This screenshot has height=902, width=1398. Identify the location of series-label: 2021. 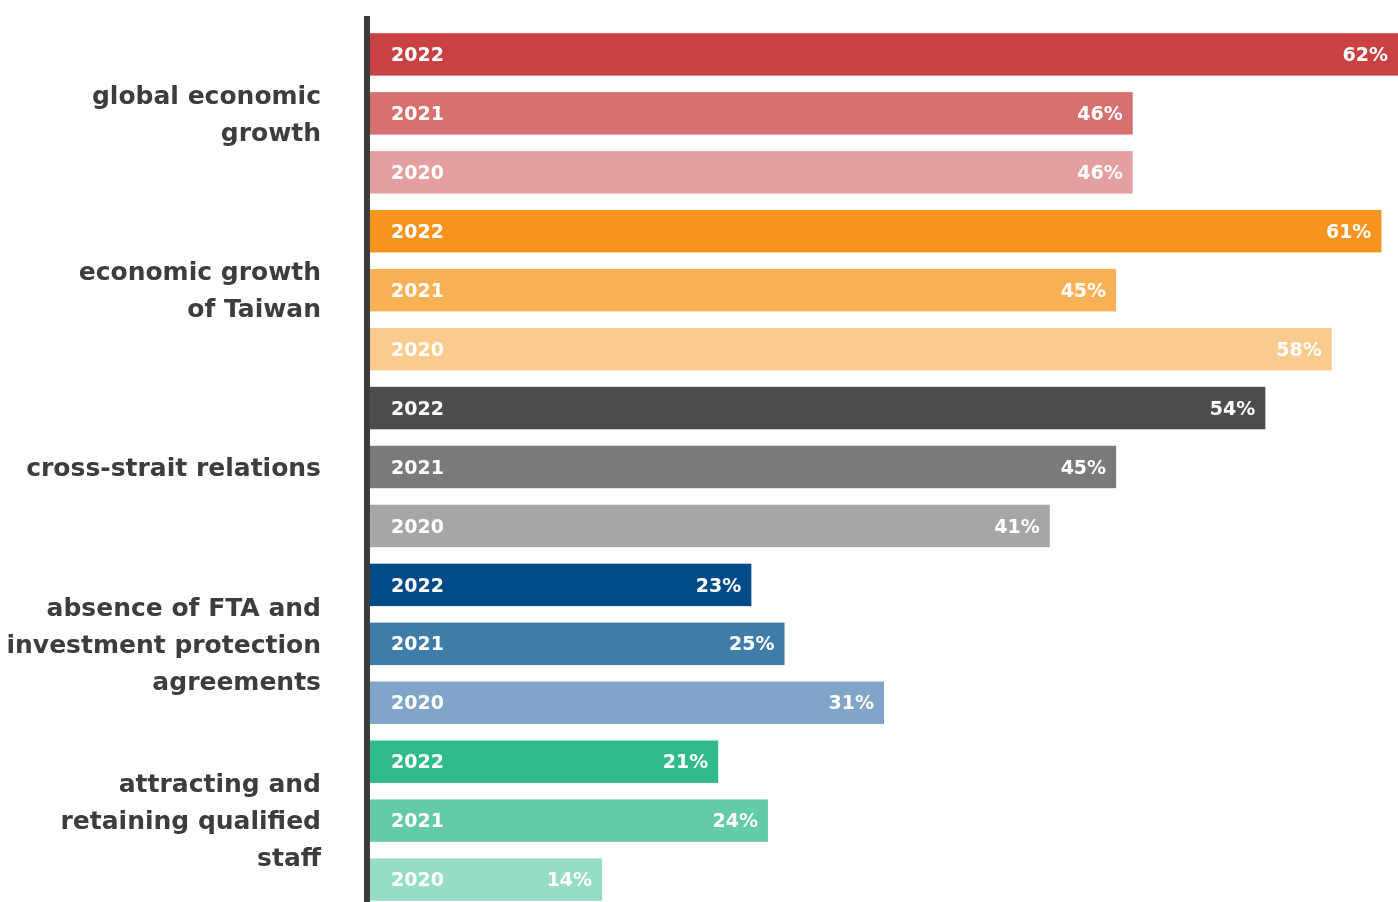
(417, 820).